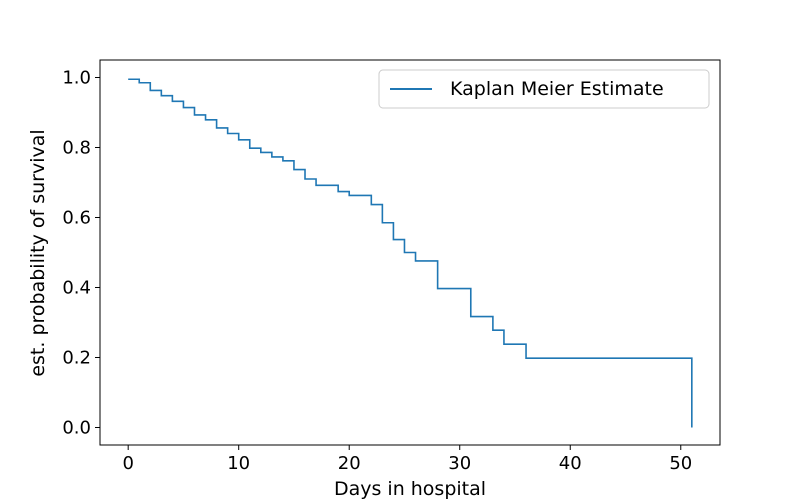 Image resolution: width=800 pixels, height=500 pixels. Describe the element at coordinates (76, 218) in the screenshot. I see `y-tick-label: 0.6` at that location.